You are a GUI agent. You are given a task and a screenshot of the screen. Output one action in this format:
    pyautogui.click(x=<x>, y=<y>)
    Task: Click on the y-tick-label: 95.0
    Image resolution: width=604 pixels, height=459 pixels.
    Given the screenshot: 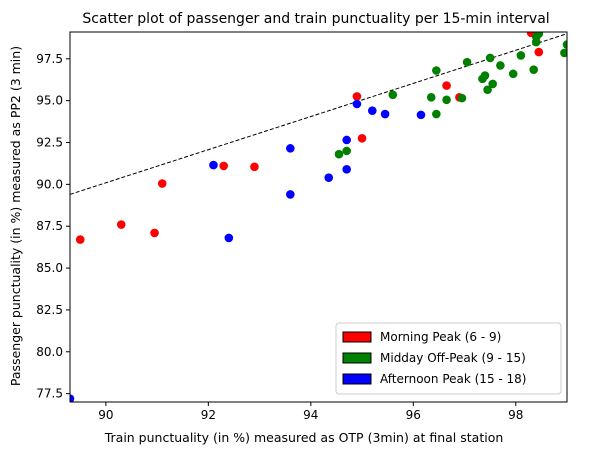 What is the action you would take?
    pyautogui.click(x=49, y=101)
    